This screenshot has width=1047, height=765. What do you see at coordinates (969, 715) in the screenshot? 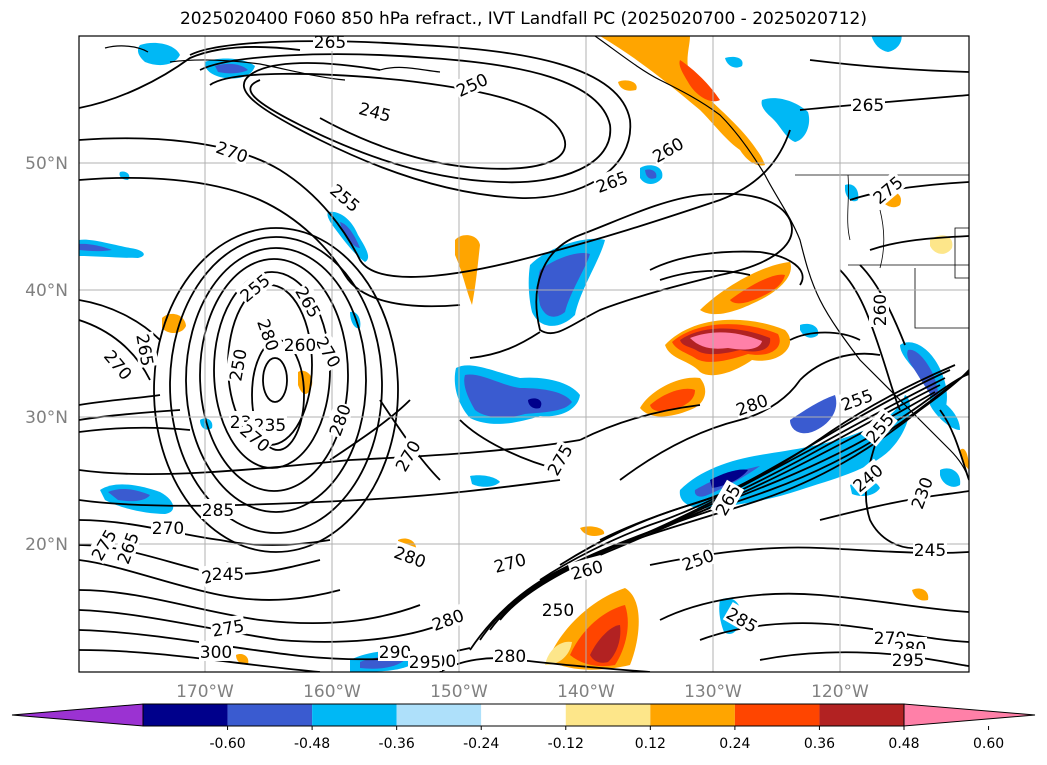
I see `colorbar-extend-max` at bounding box center [969, 715].